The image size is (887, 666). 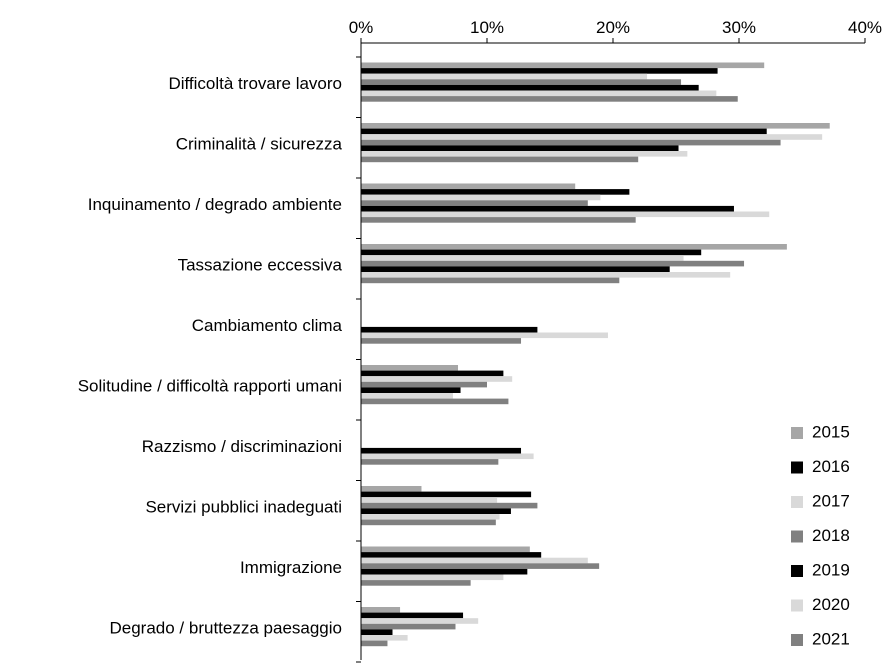 What do you see at coordinates (435, 401) in the screenshot?
I see `bar-solitudine-difficolta-rapporti-umani-2021` at bounding box center [435, 401].